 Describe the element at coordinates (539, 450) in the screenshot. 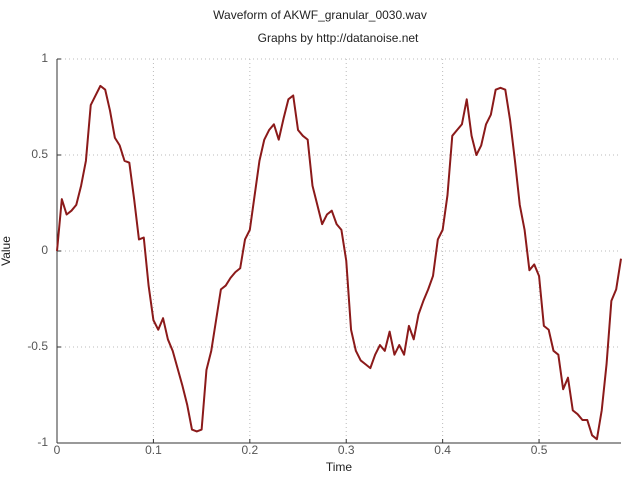

I see `x-tick-label: 0.5` at that location.